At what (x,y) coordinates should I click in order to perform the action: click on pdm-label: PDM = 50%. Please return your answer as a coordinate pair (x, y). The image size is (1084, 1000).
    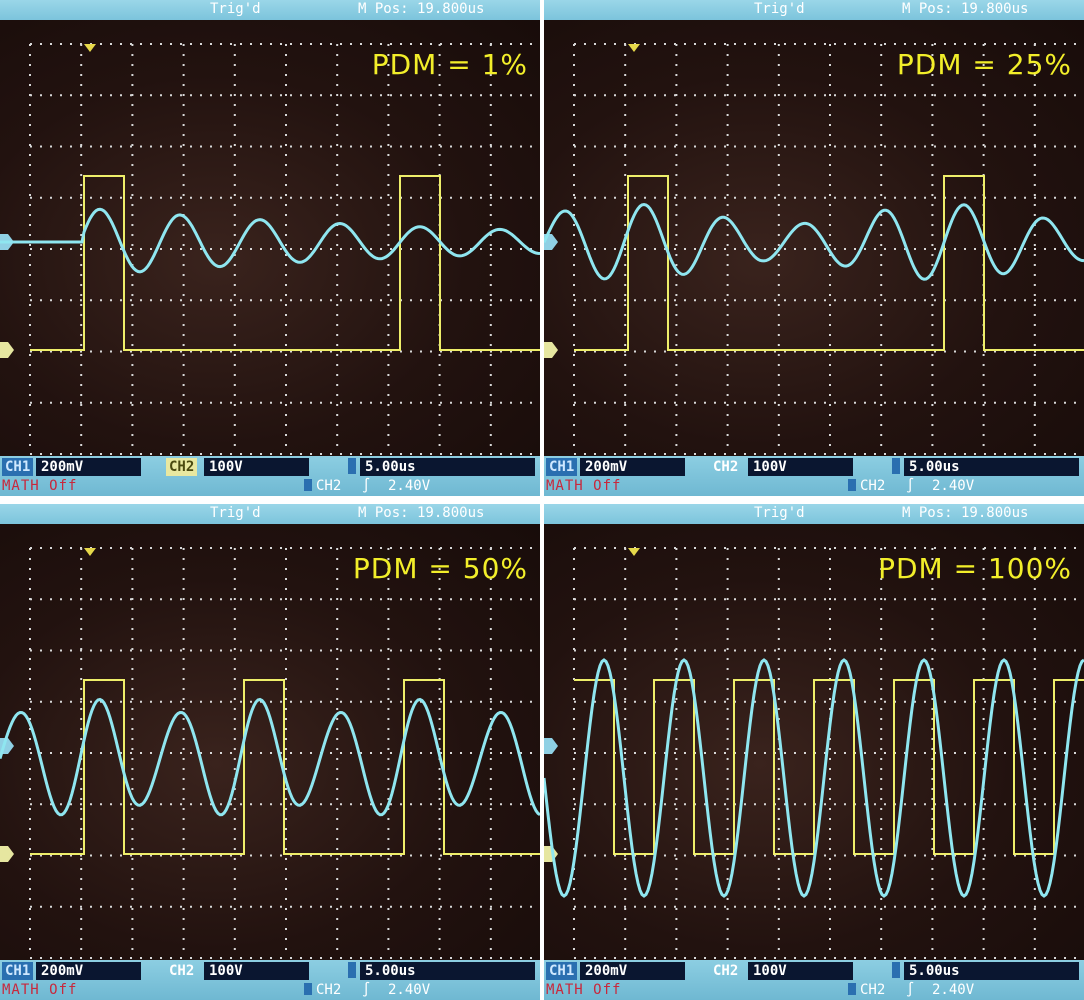
    Looking at the image, I should click on (440, 568).